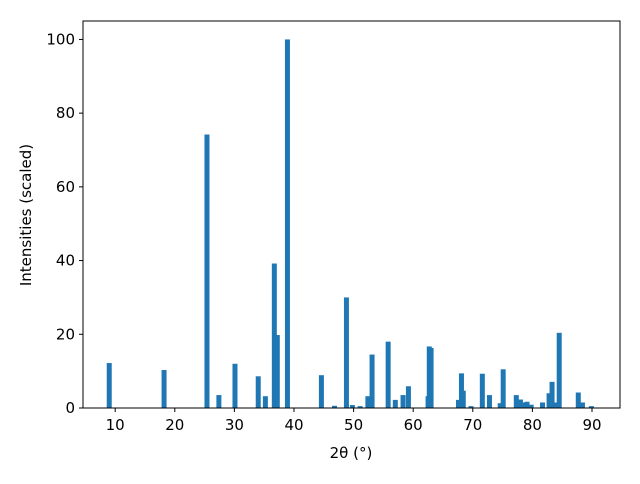 This screenshot has width=640, height=484. I want to click on y-axis-label: Intensities (scaled), so click(26, 215).